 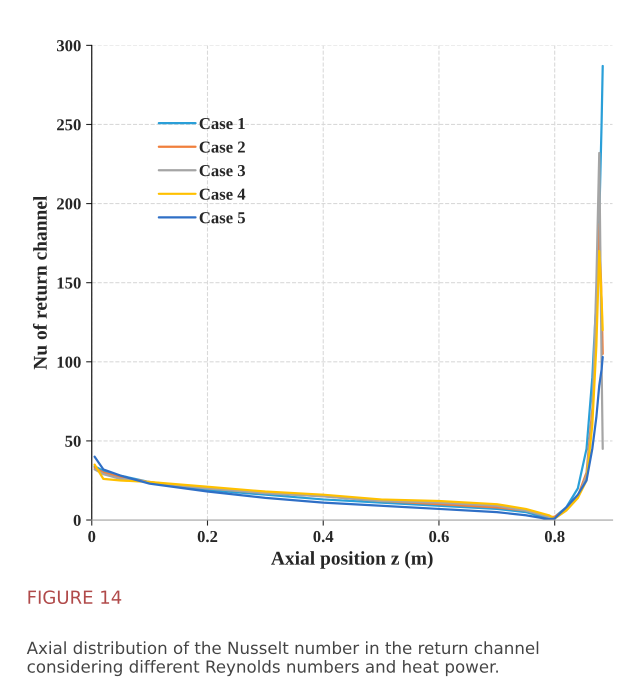 I want to click on y-tick-label: 250, so click(x=69, y=124).